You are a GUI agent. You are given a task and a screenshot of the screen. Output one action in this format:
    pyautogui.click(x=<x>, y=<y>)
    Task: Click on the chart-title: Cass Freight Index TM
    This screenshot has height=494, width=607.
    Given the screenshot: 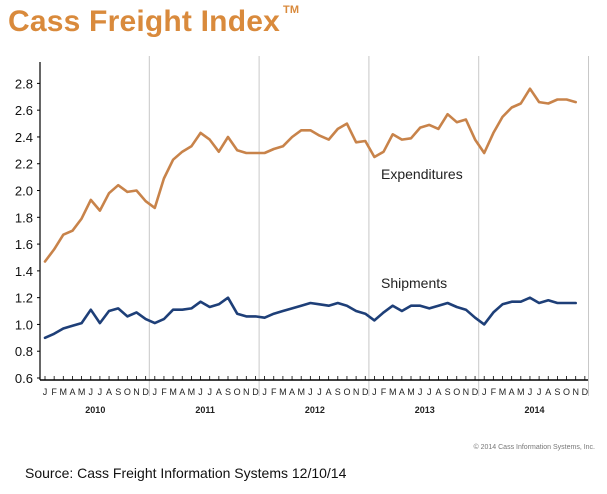 What is the action you would take?
    pyautogui.click(x=153, y=21)
    